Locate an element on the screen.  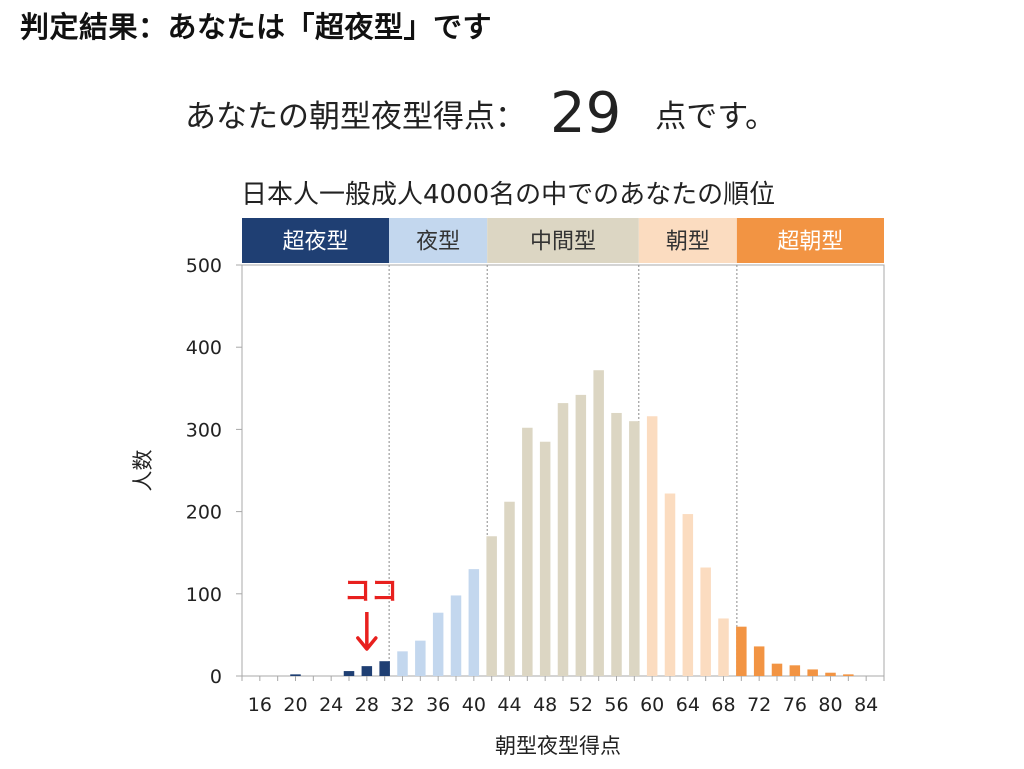
category-bands: 超夜型 夜型 中間型 朝型 超朝型 is located at coordinates (563, 240).